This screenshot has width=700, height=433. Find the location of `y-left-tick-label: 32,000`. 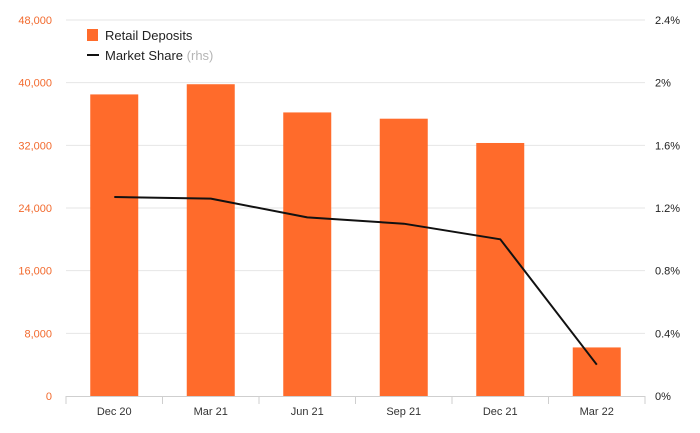

y-left-tick-label: 32,000 is located at coordinates (35, 146).